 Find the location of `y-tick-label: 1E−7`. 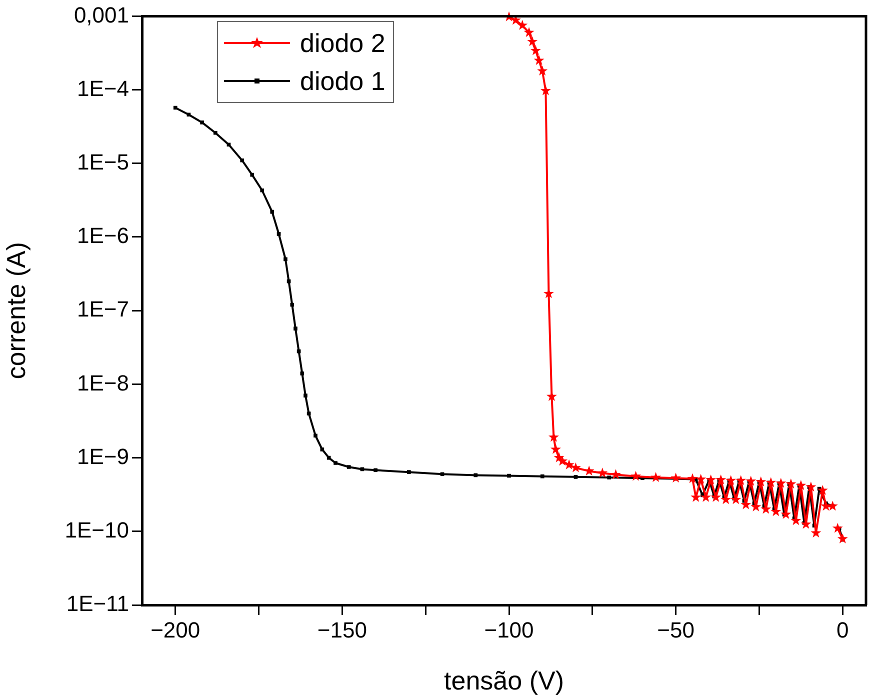

y-tick-label: 1E−7 is located at coordinates (103, 309).